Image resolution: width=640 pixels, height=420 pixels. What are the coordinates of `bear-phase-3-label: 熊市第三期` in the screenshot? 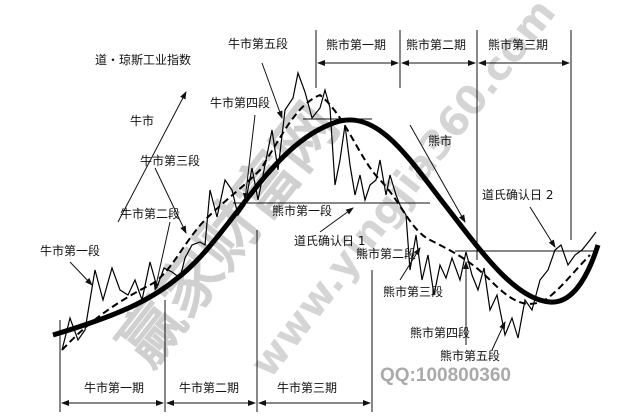 It's located at (518, 44).